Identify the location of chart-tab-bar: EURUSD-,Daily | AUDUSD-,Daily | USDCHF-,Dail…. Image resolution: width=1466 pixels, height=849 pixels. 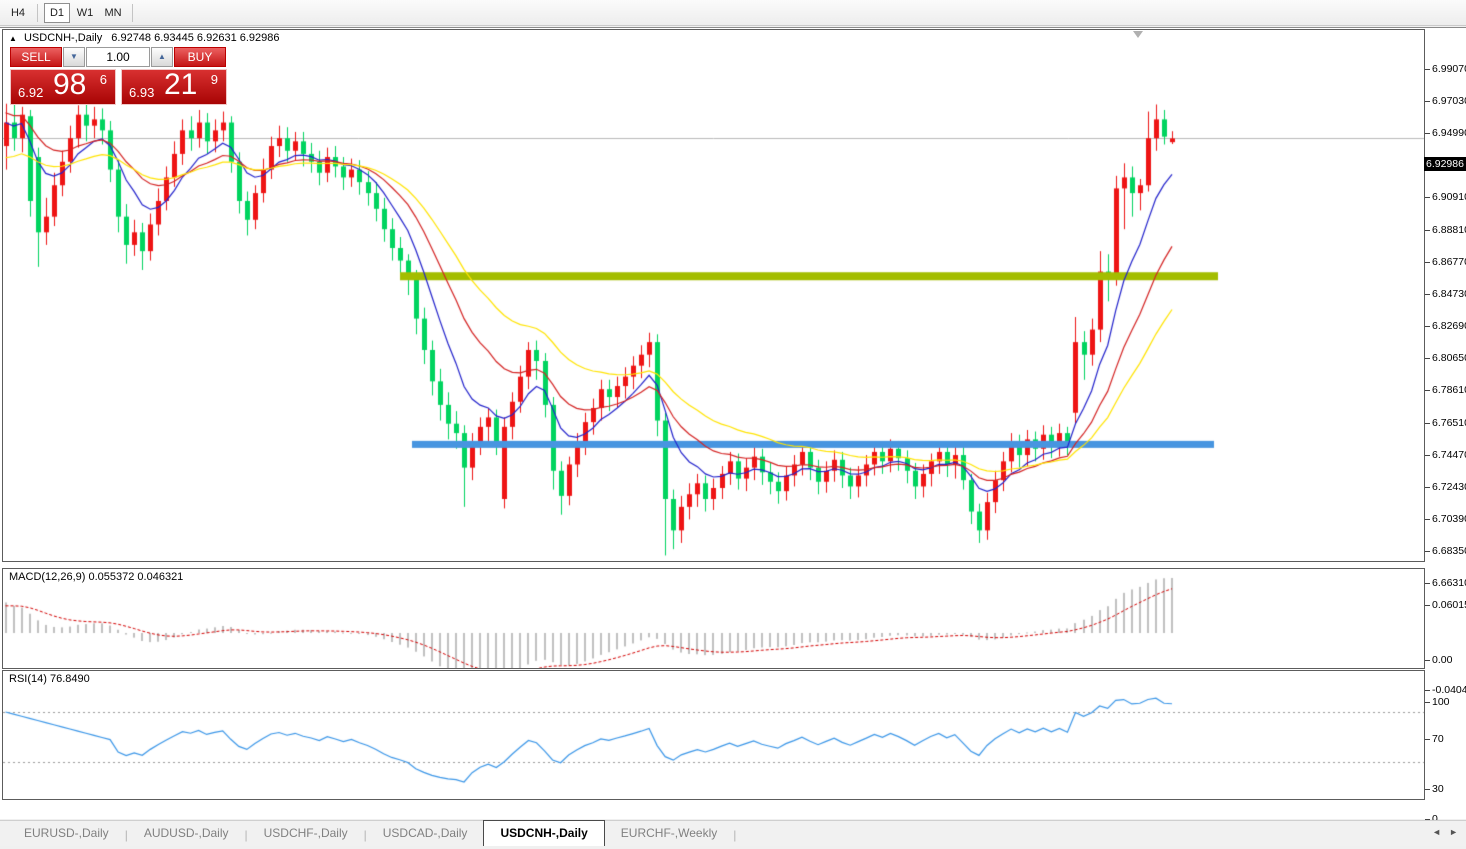
(733, 833).